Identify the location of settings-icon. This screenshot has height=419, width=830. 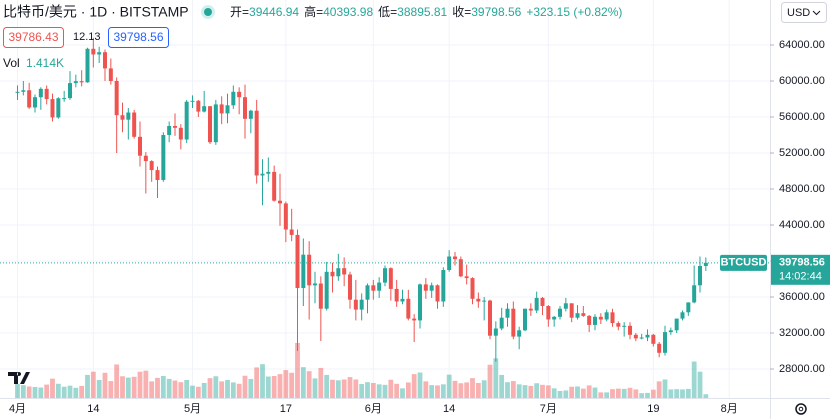
(801, 409).